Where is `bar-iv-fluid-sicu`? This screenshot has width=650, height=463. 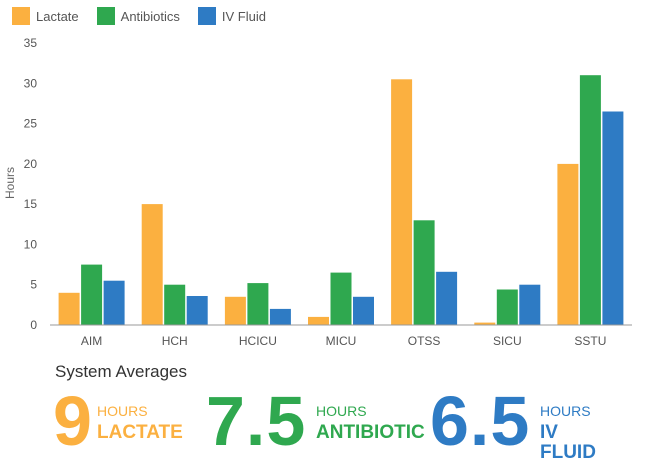
bar-iv-fluid-sicu is located at coordinates (530, 304).